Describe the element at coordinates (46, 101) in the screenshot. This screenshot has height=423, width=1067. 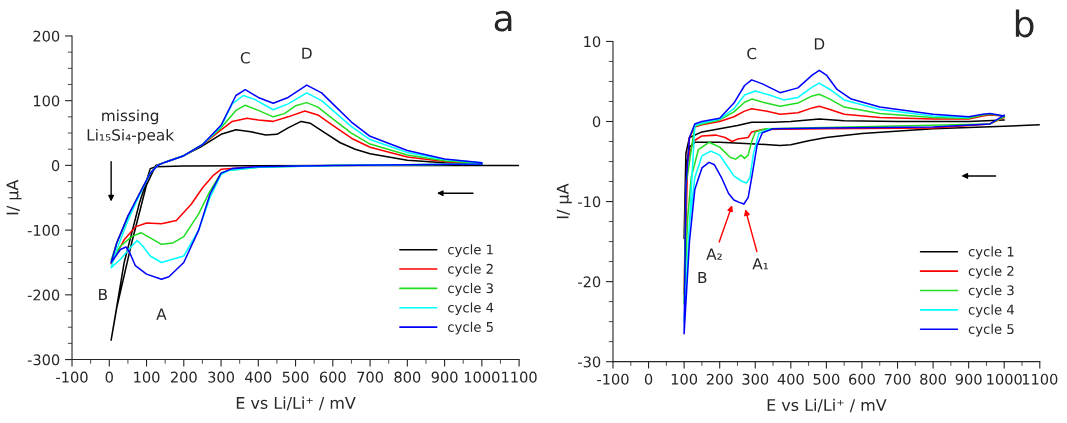
I see `y-tick-label: 100` at that location.